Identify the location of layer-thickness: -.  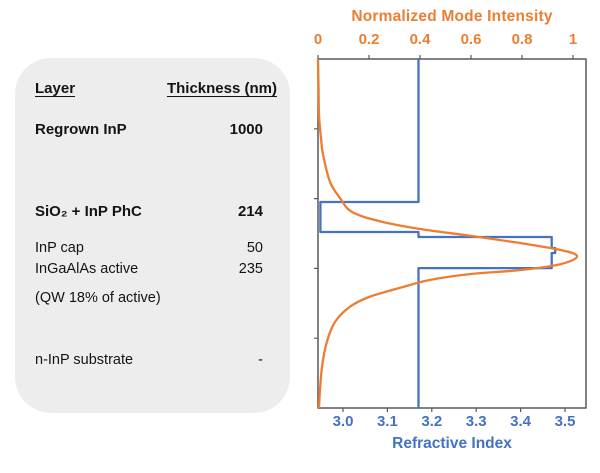
(260, 360).